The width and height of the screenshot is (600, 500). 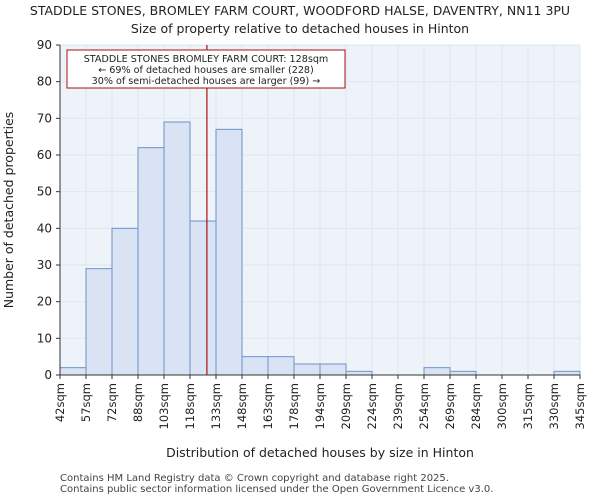 What do you see at coordinates (398, 406) in the screenshot?
I see `x-tick-label: 239sqm` at bounding box center [398, 406].